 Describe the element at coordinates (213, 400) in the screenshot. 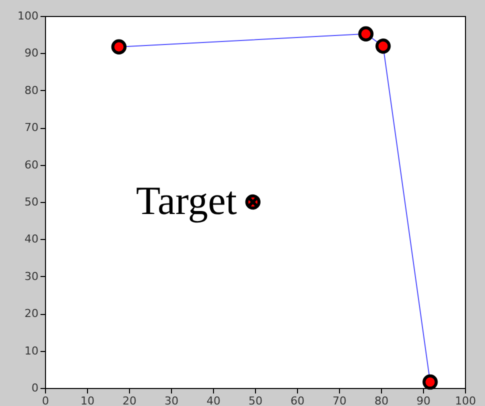

I see `x-tick-label: 40` at that location.